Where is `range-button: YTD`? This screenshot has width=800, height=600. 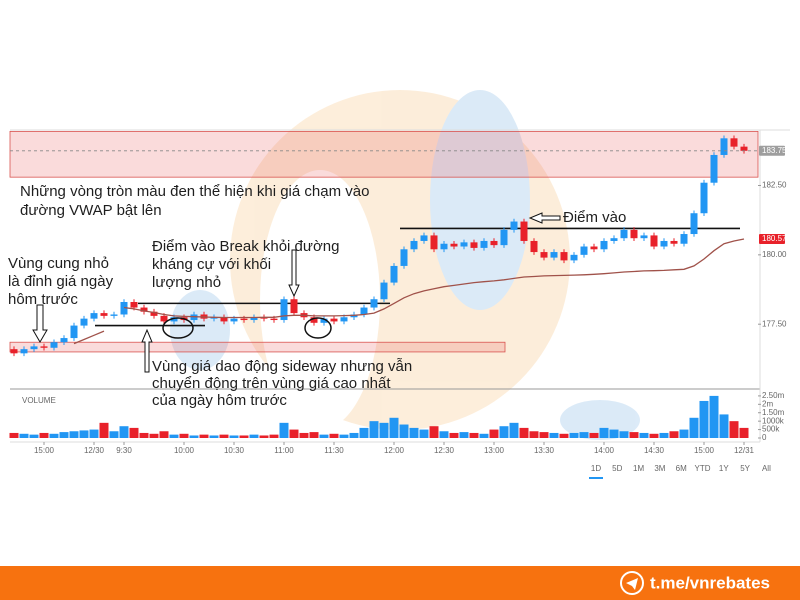 range-button: YTD is located at coordinates (703, 468).